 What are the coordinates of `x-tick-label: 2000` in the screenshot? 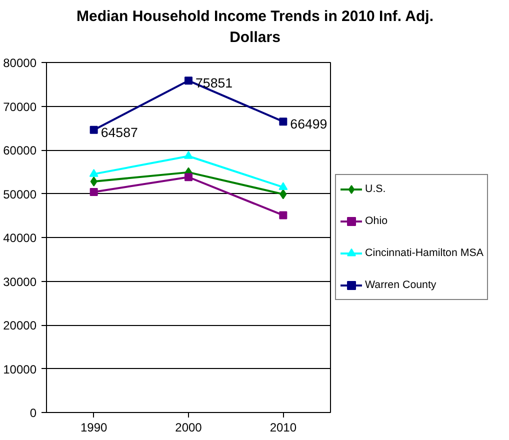 It's located at (188, 427).